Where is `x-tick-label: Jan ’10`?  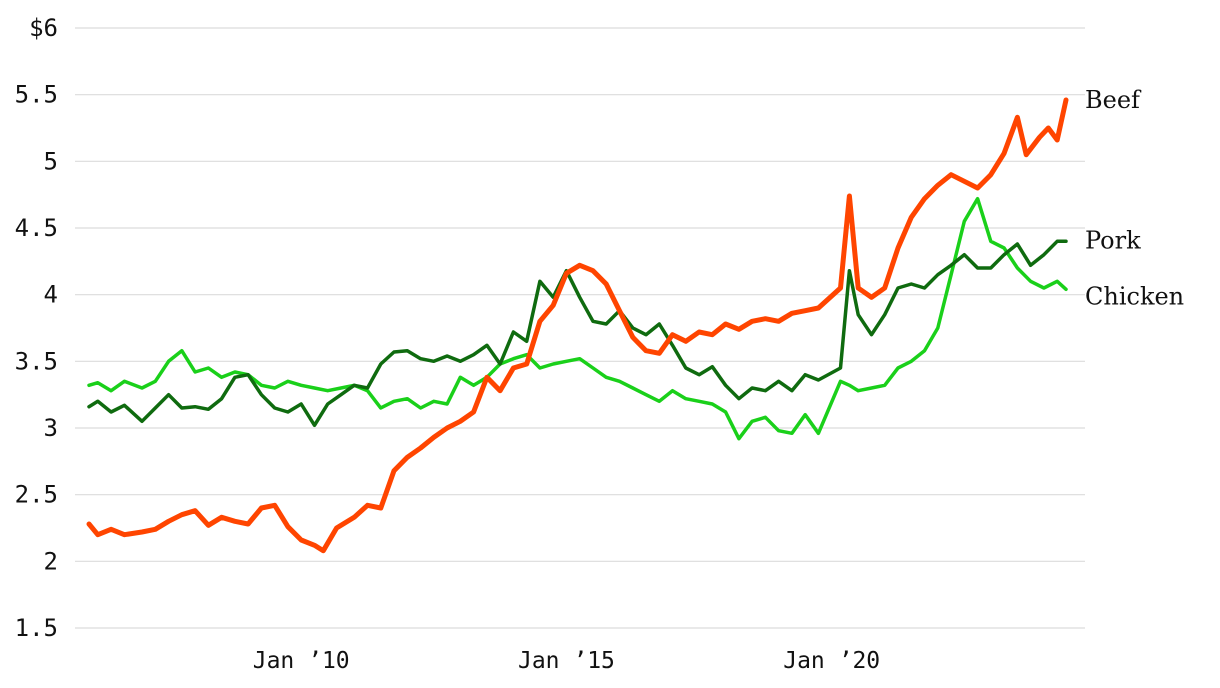 x-tick-label: Jan ’10 is located at coordinates (301, 661).